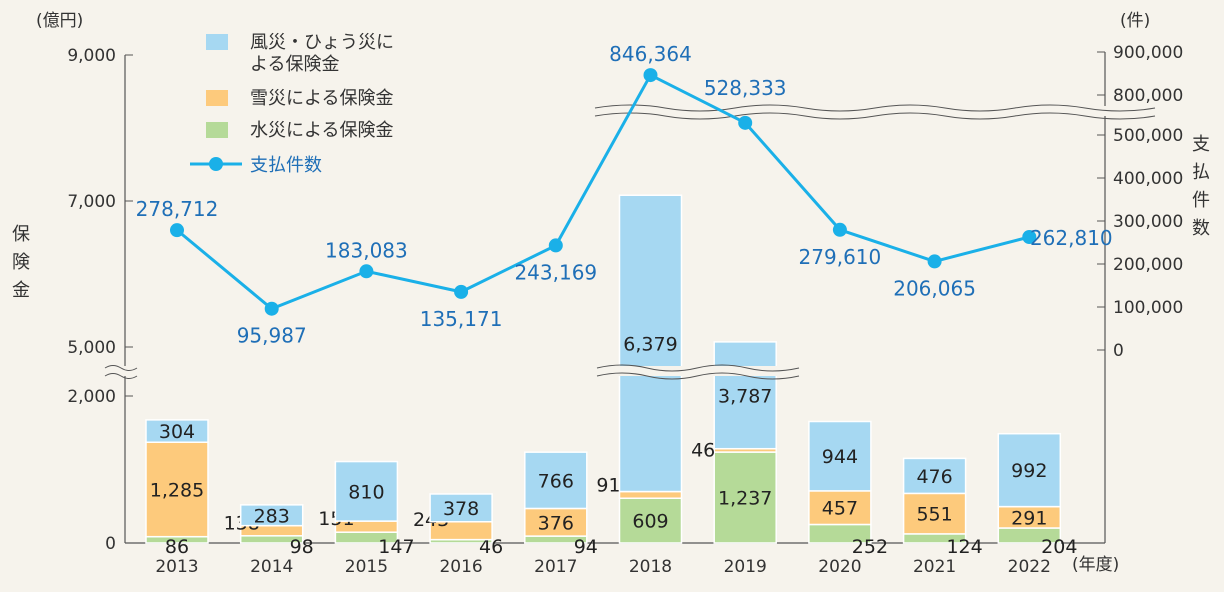  I want to click on left-axis-break, so click(121, 372).